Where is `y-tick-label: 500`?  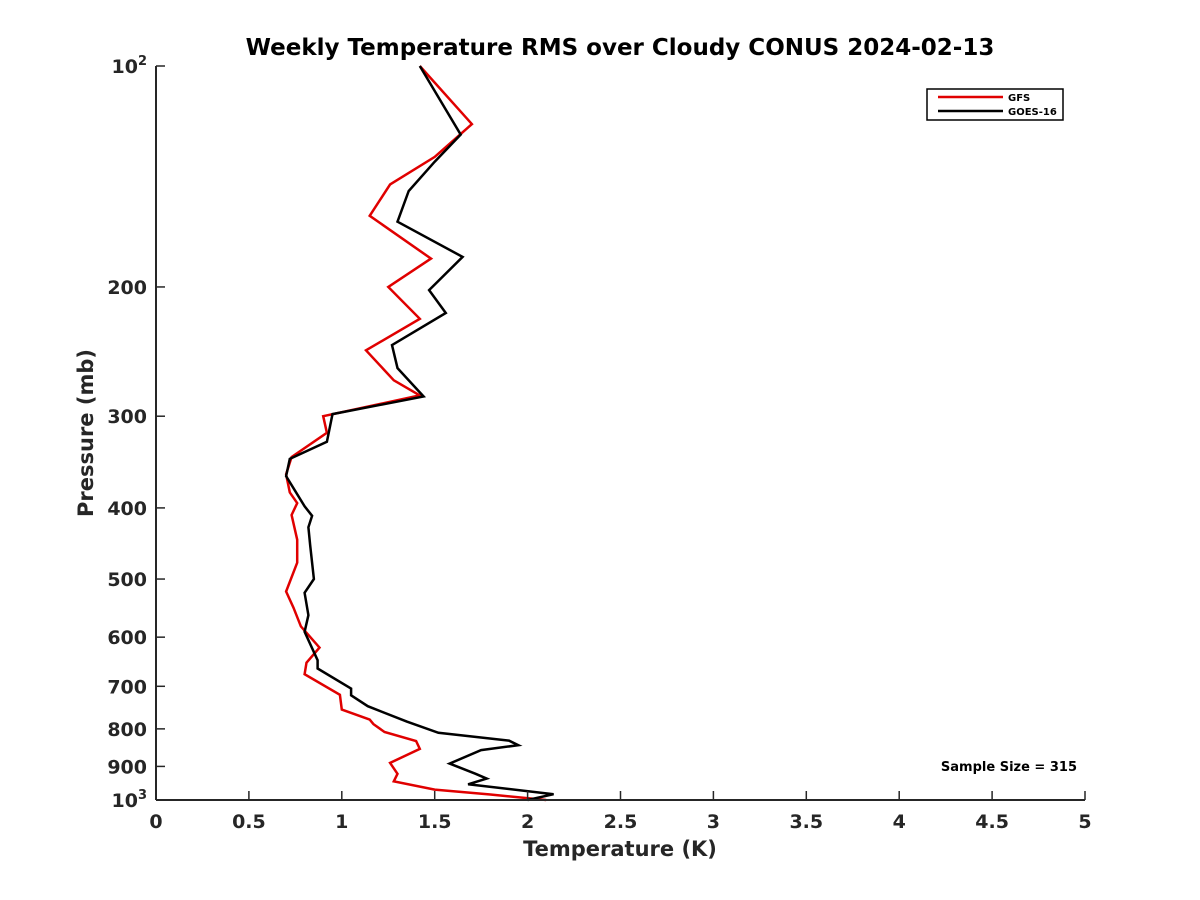 y-tick-label: 500 is located at coordinates (127, 580).